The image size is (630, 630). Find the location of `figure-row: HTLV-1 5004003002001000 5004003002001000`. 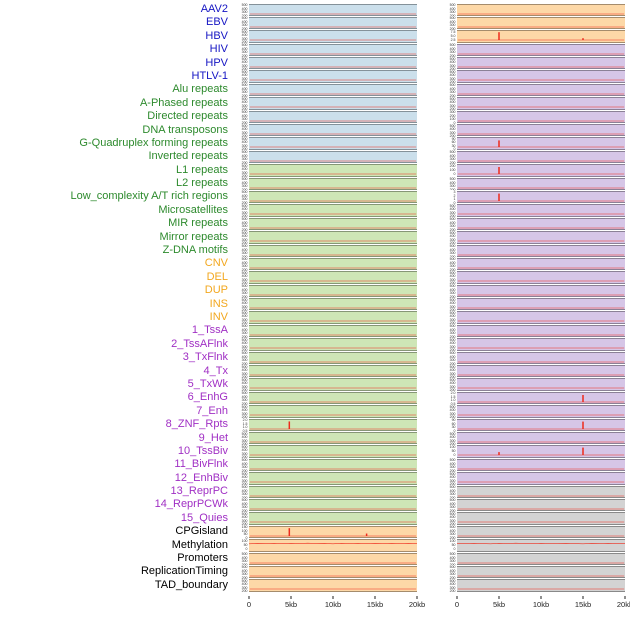

figure-row: HTLV-1 5004003002001000 5004003002001000 is located at coordinates (315, 76).